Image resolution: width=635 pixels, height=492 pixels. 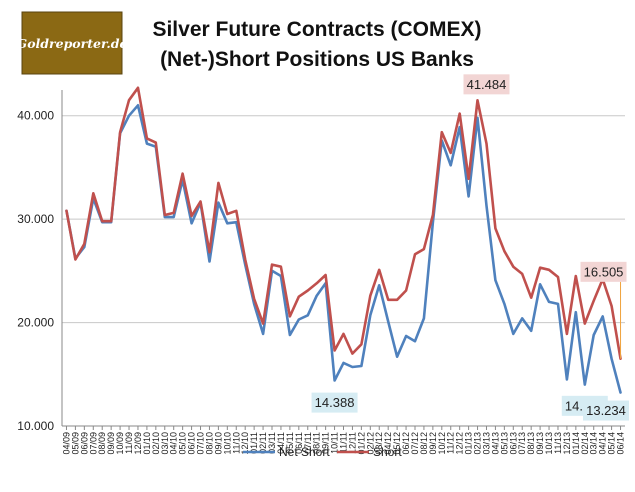 What do you see at coordinates (227, 443) in the screenshot?
I see `x-tick-label: 10/10` at bounding box center [227, 443].